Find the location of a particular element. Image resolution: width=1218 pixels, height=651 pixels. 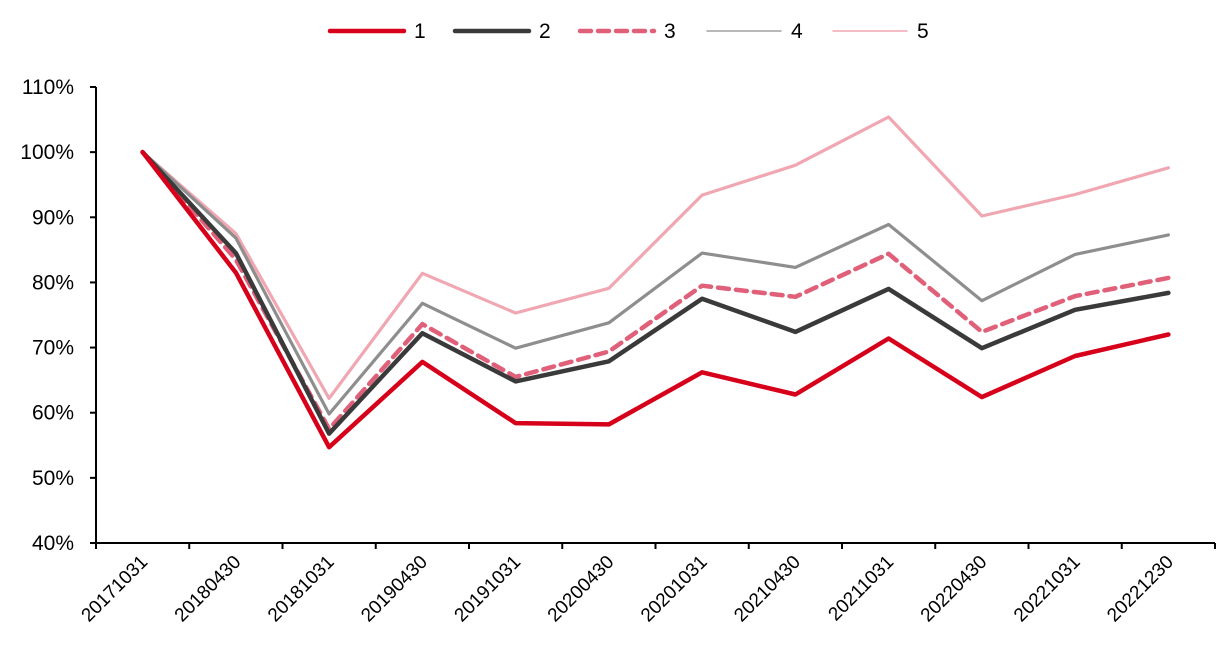

x-tick-label: 20171031 is located at coordinates (115, 589).